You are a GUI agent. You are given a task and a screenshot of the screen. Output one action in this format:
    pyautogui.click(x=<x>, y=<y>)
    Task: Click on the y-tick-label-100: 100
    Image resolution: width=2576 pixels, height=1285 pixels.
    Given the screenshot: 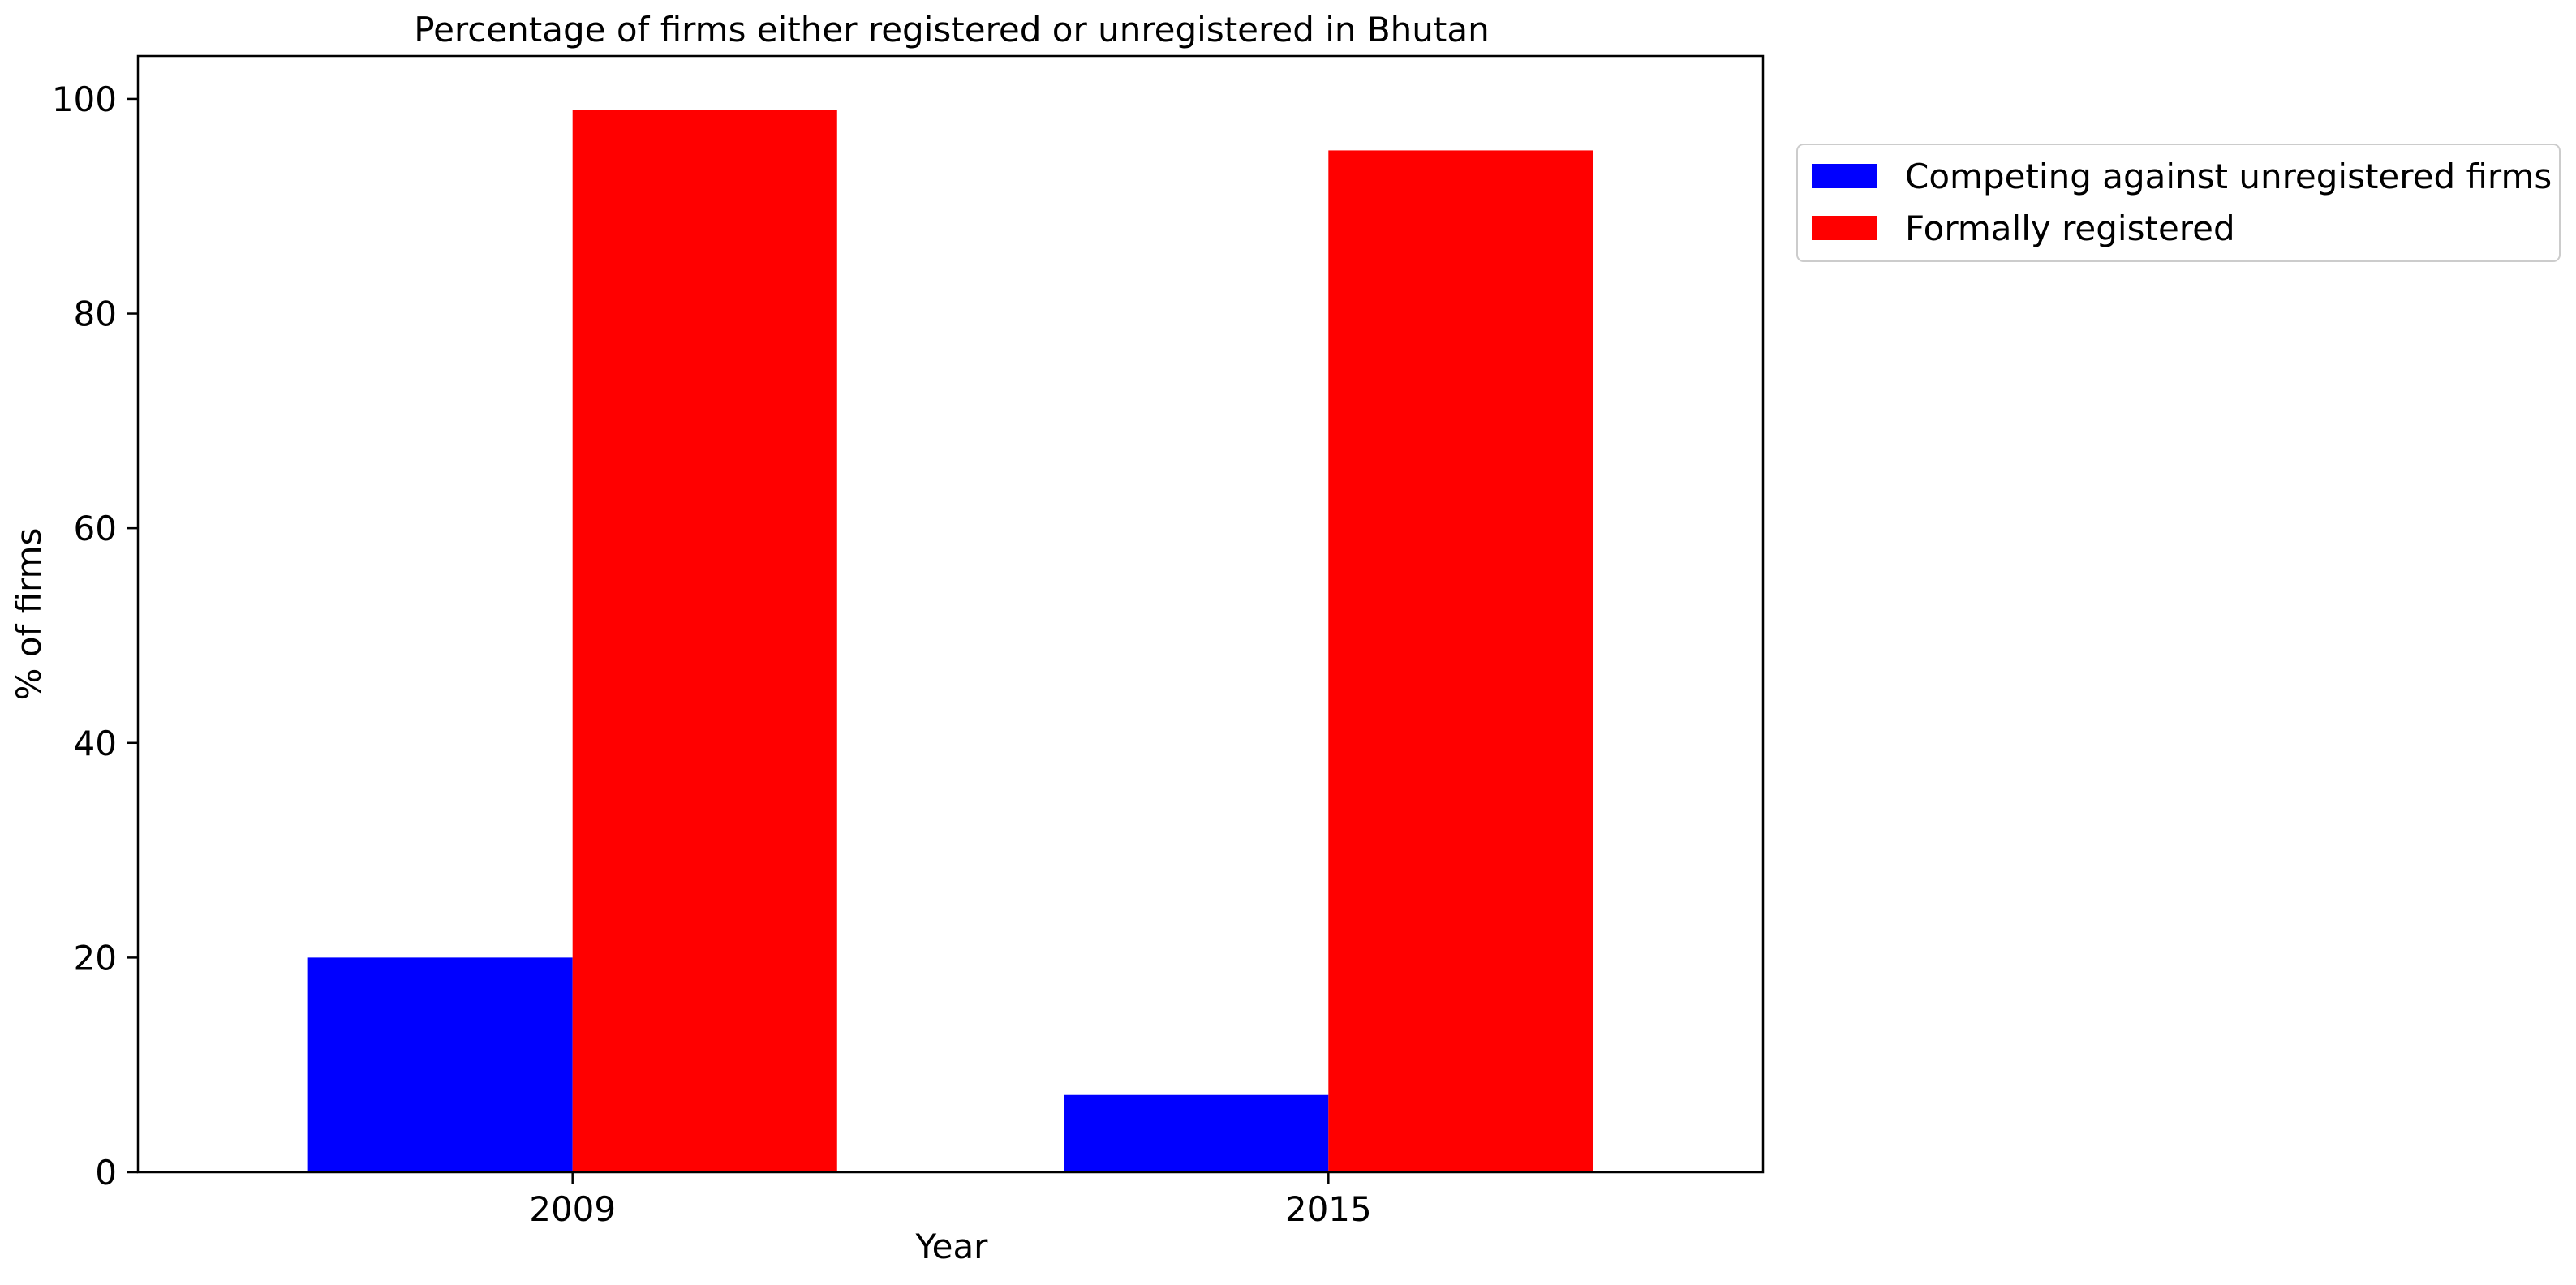 What is the action you would take?
    pyautogui.click(x=84, y=99)
    